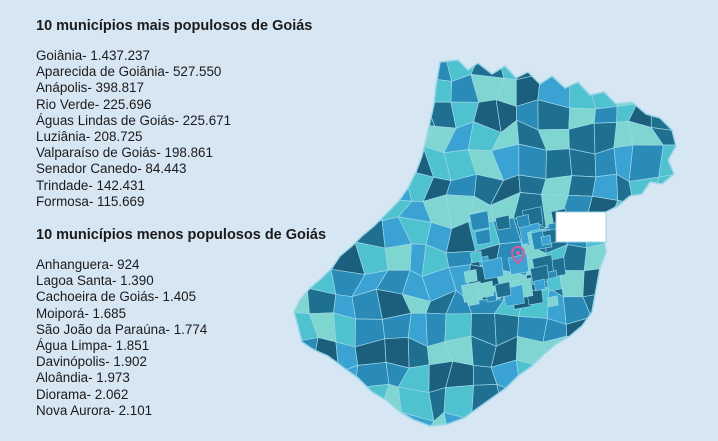  Describe the element at coordinates (89, 137) in the screenshot. I see `list-item: Luziânia- 208.725` at that location.